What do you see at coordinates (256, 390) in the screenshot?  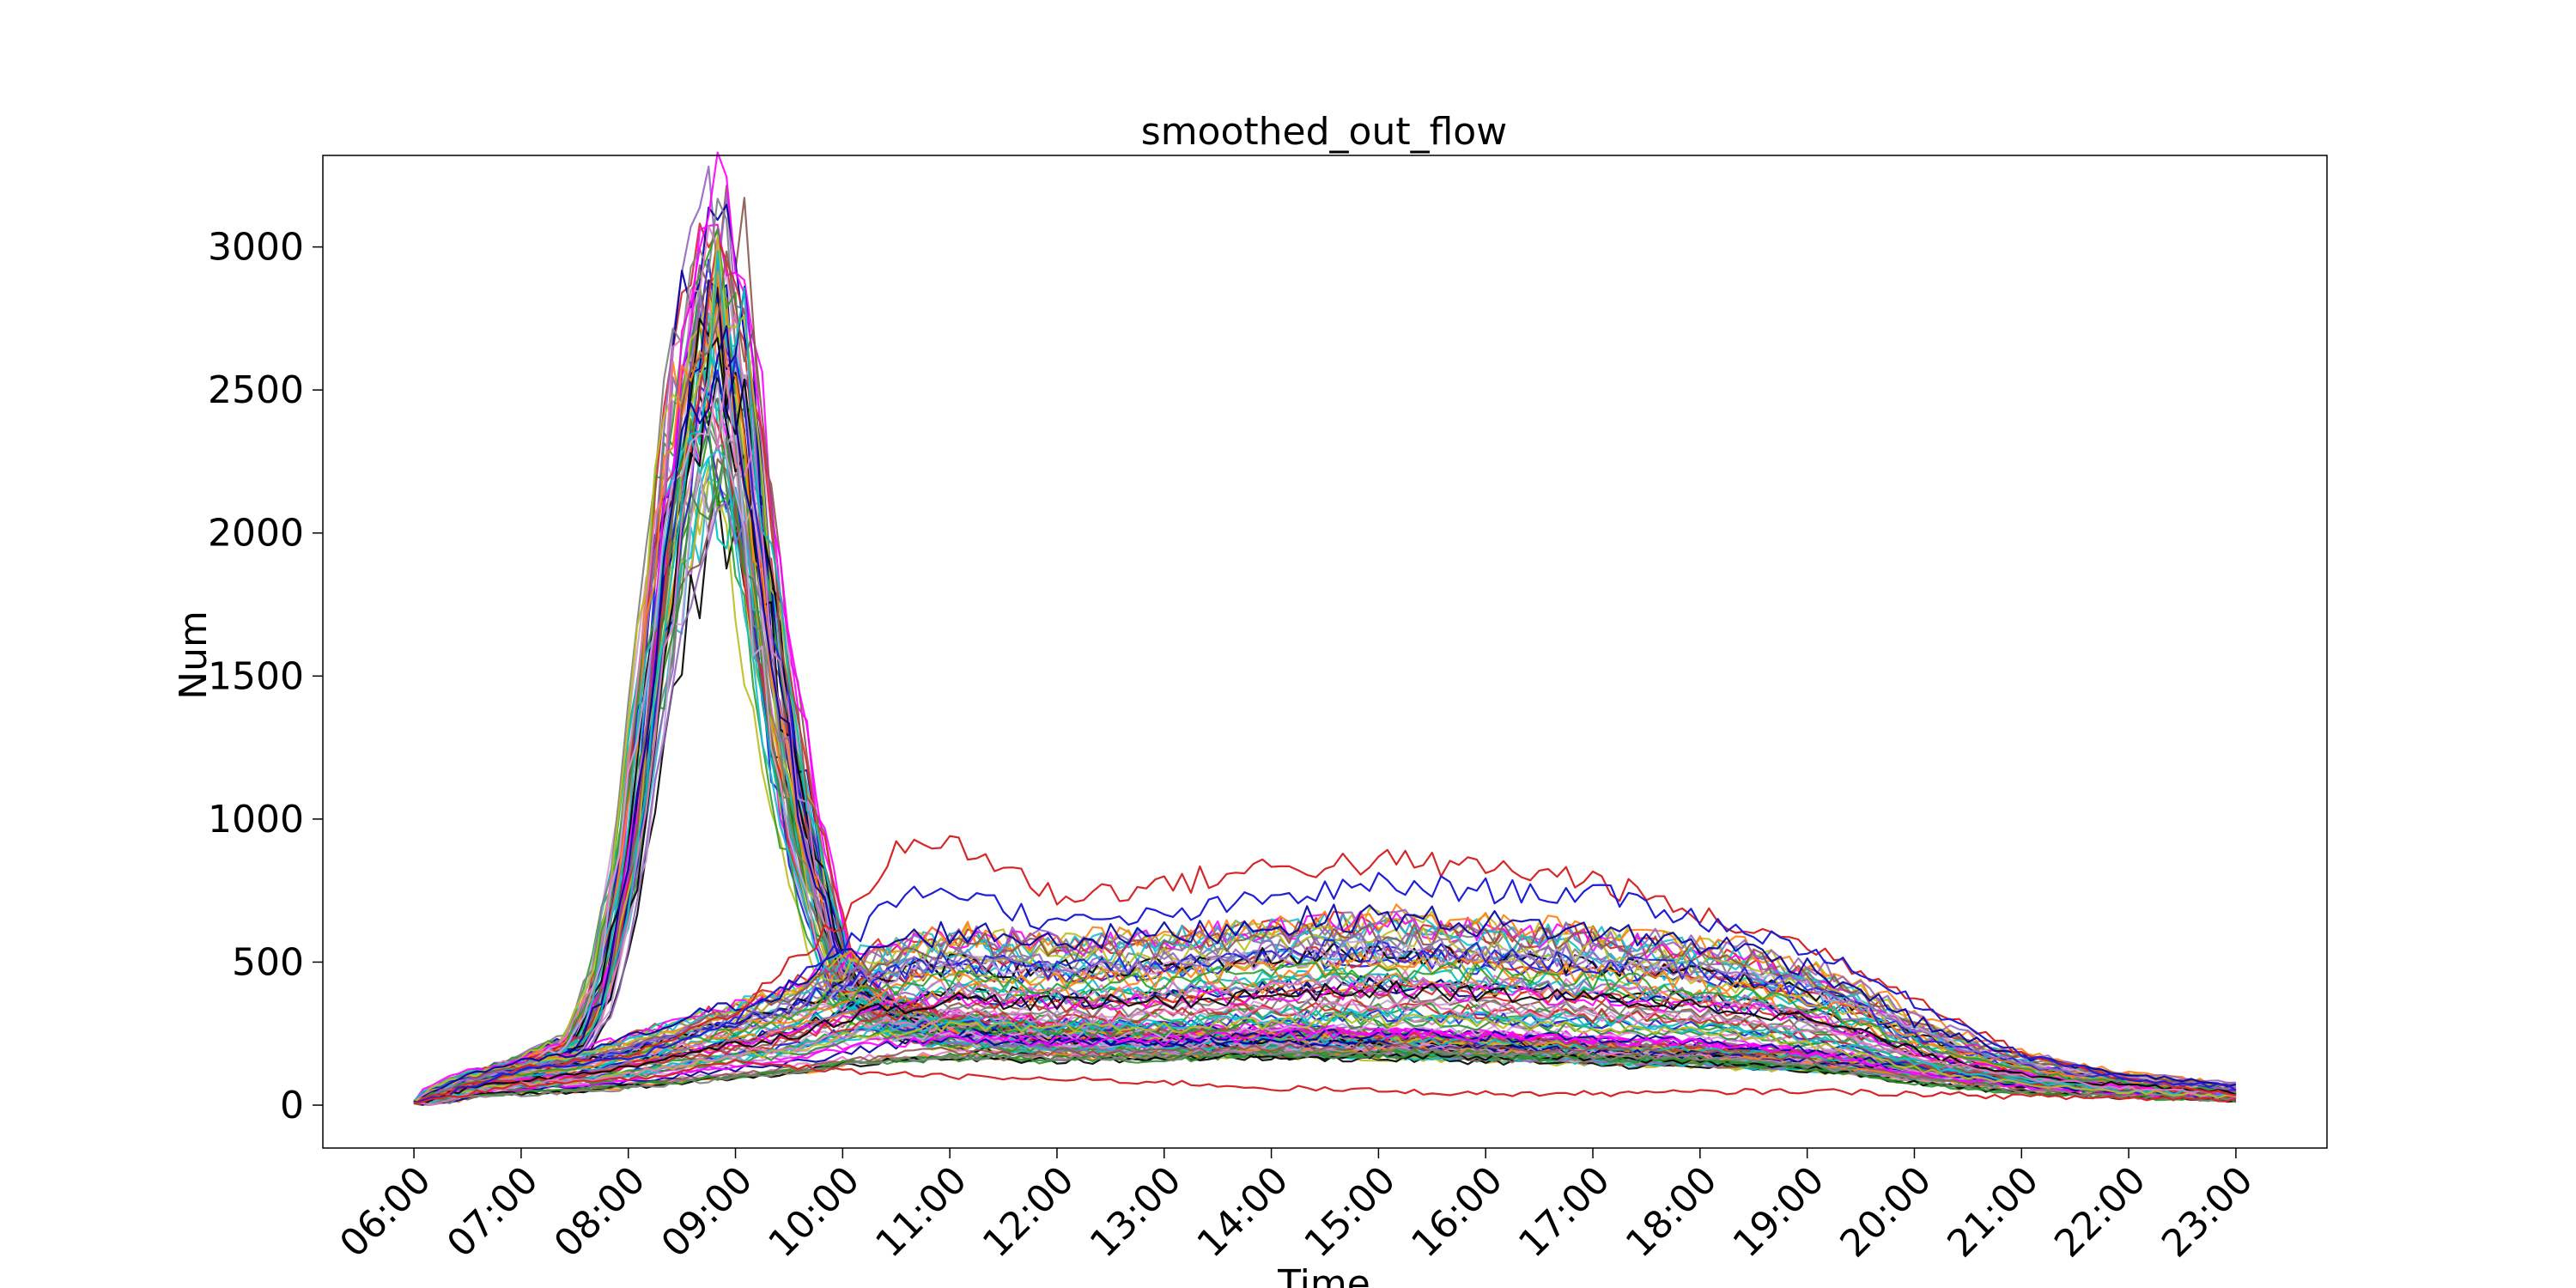 I see `y-tick-label: 2500` at bounding box center [256, 390].